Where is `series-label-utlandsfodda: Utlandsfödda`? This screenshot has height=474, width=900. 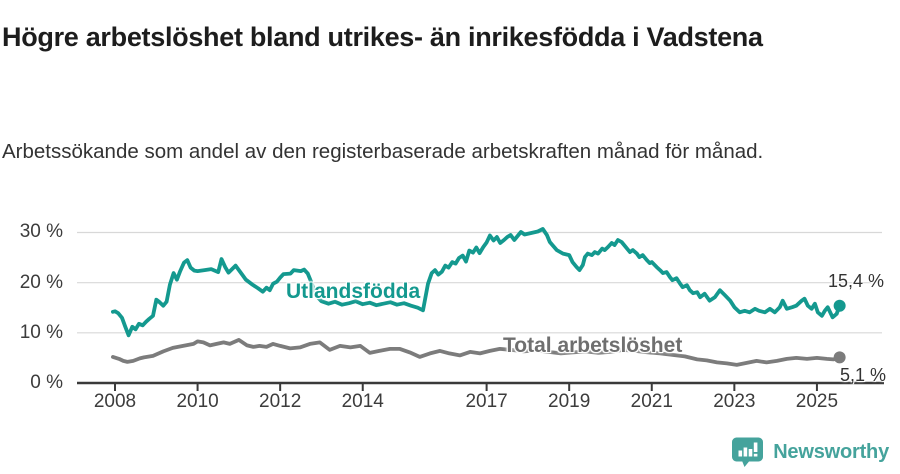
series-label-utlandsfodda: Utlandsfödda is located at coordinates (353, 291).